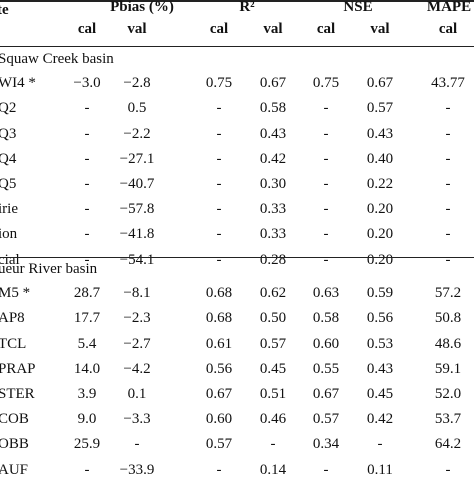  What do you see at coordinates (9, 234) in the screenshot?
I see `site-name: ion` at bounding box center [9, 234].